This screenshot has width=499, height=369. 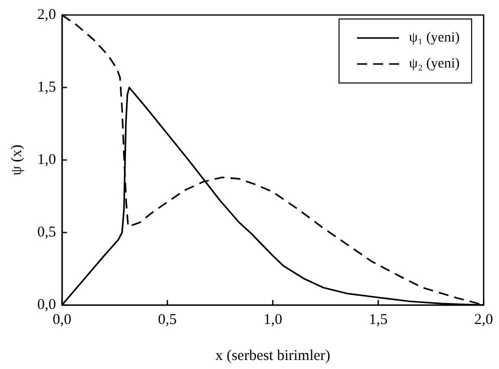 What do you see at coordinates (378, 320) in the screenshot?
I see `x-tick-label: 1,5` at bounding box center [378, 320].